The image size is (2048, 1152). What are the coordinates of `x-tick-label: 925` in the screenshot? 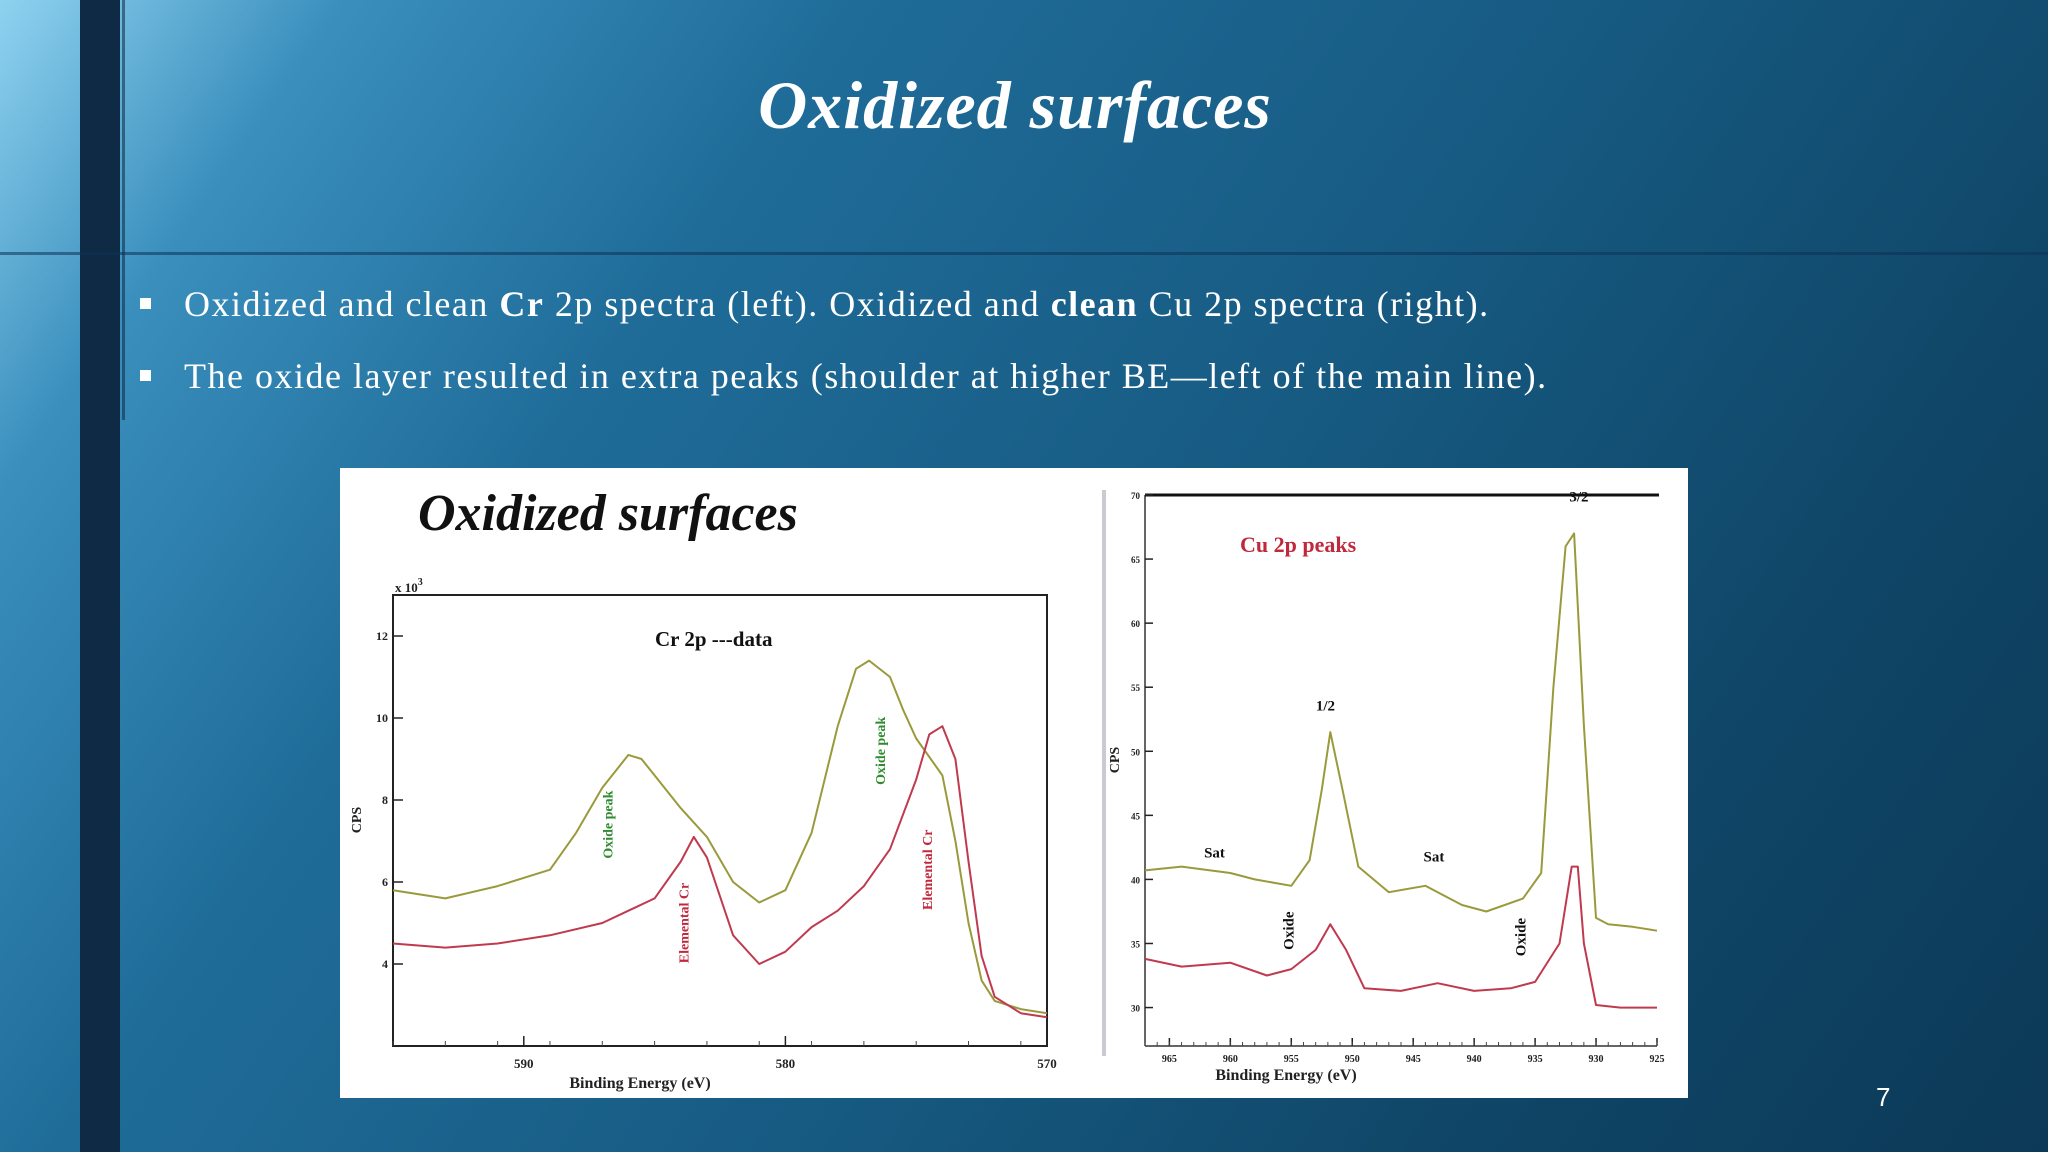 It's located at (1657, 1059).